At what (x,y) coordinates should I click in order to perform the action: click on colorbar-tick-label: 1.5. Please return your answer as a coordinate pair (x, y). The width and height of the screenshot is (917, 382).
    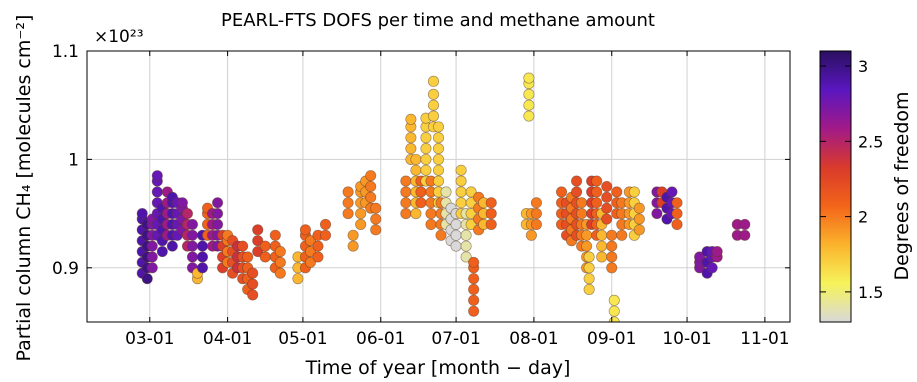
    Looking at the image, I should click on (870, 292).